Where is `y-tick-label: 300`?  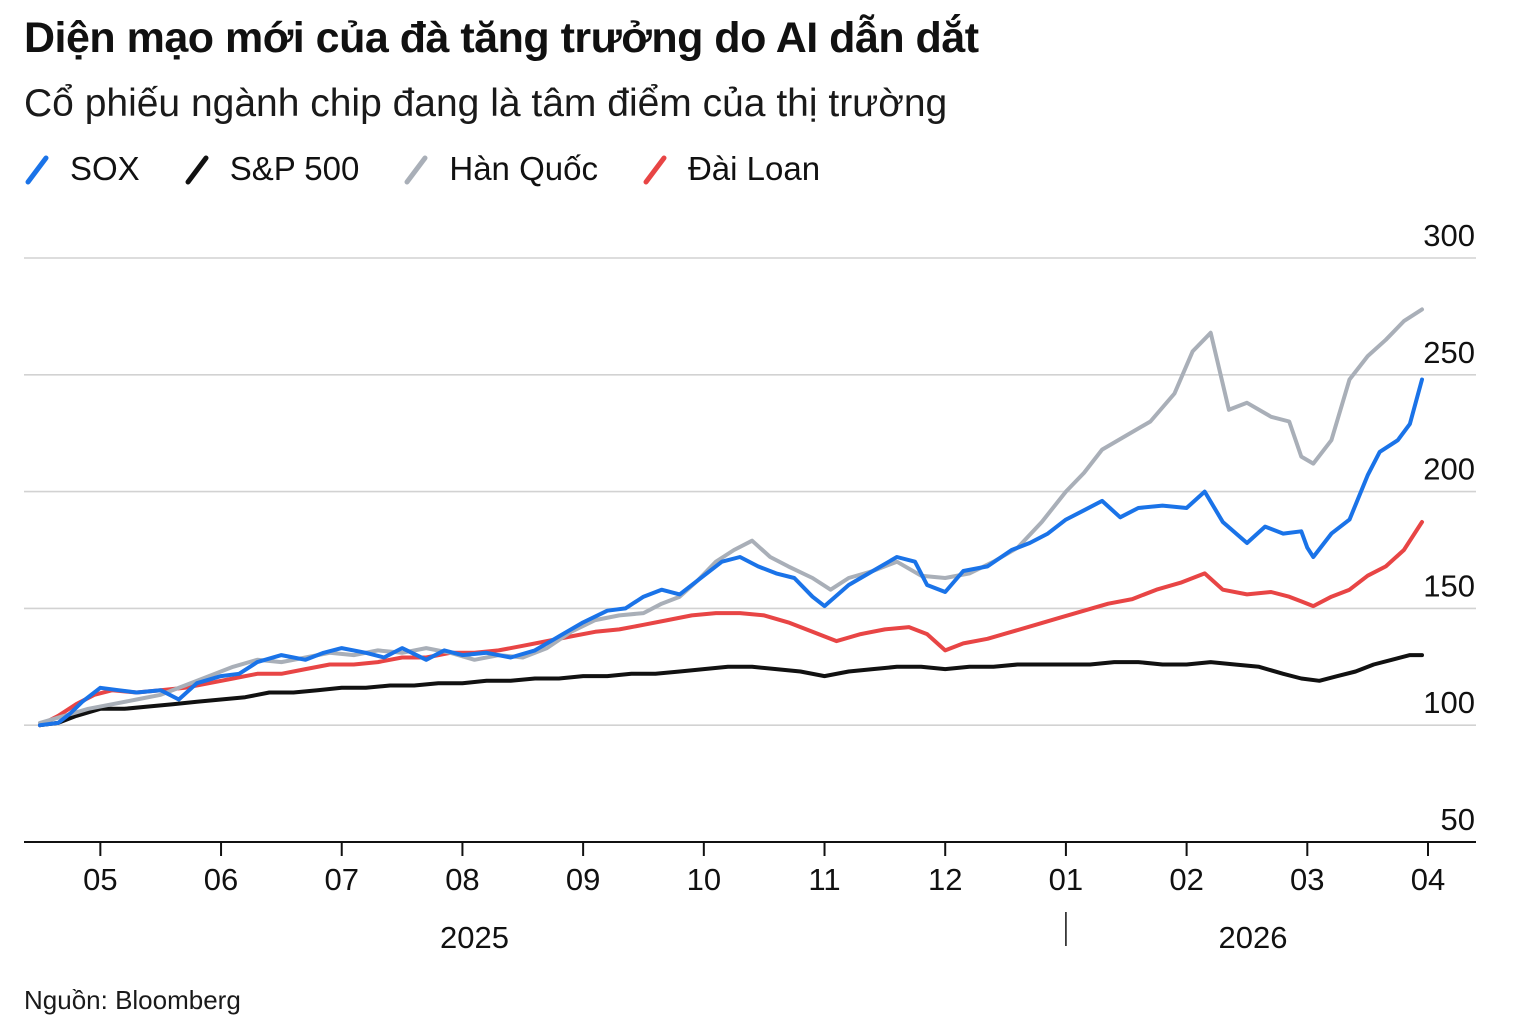 y-tick-label: 300 is located at coordinates (1449, 235).